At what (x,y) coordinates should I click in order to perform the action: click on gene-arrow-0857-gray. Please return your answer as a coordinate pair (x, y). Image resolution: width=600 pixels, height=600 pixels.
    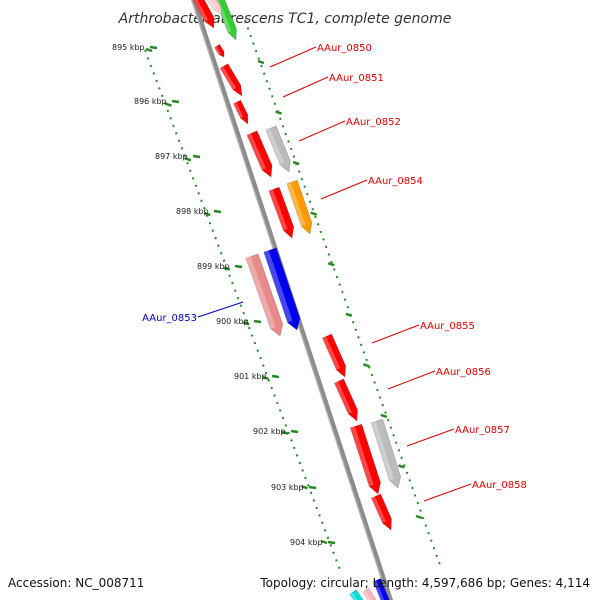
    Looking at the image, I should click on (386, 453).